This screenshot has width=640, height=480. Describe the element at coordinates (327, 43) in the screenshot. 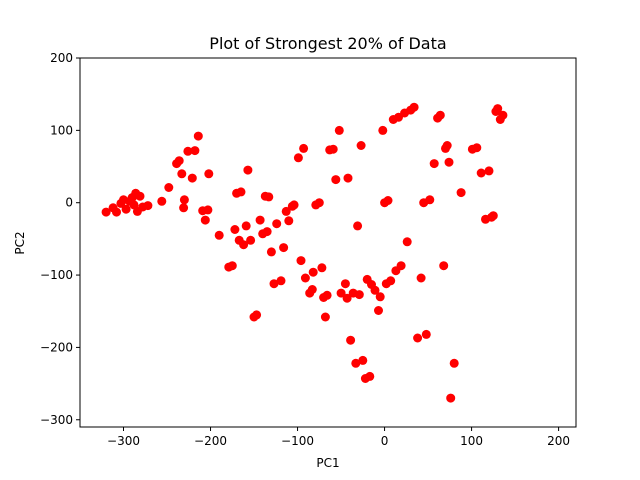

I see `chart-title: Plot of Strongest 20% of Data` at that location.